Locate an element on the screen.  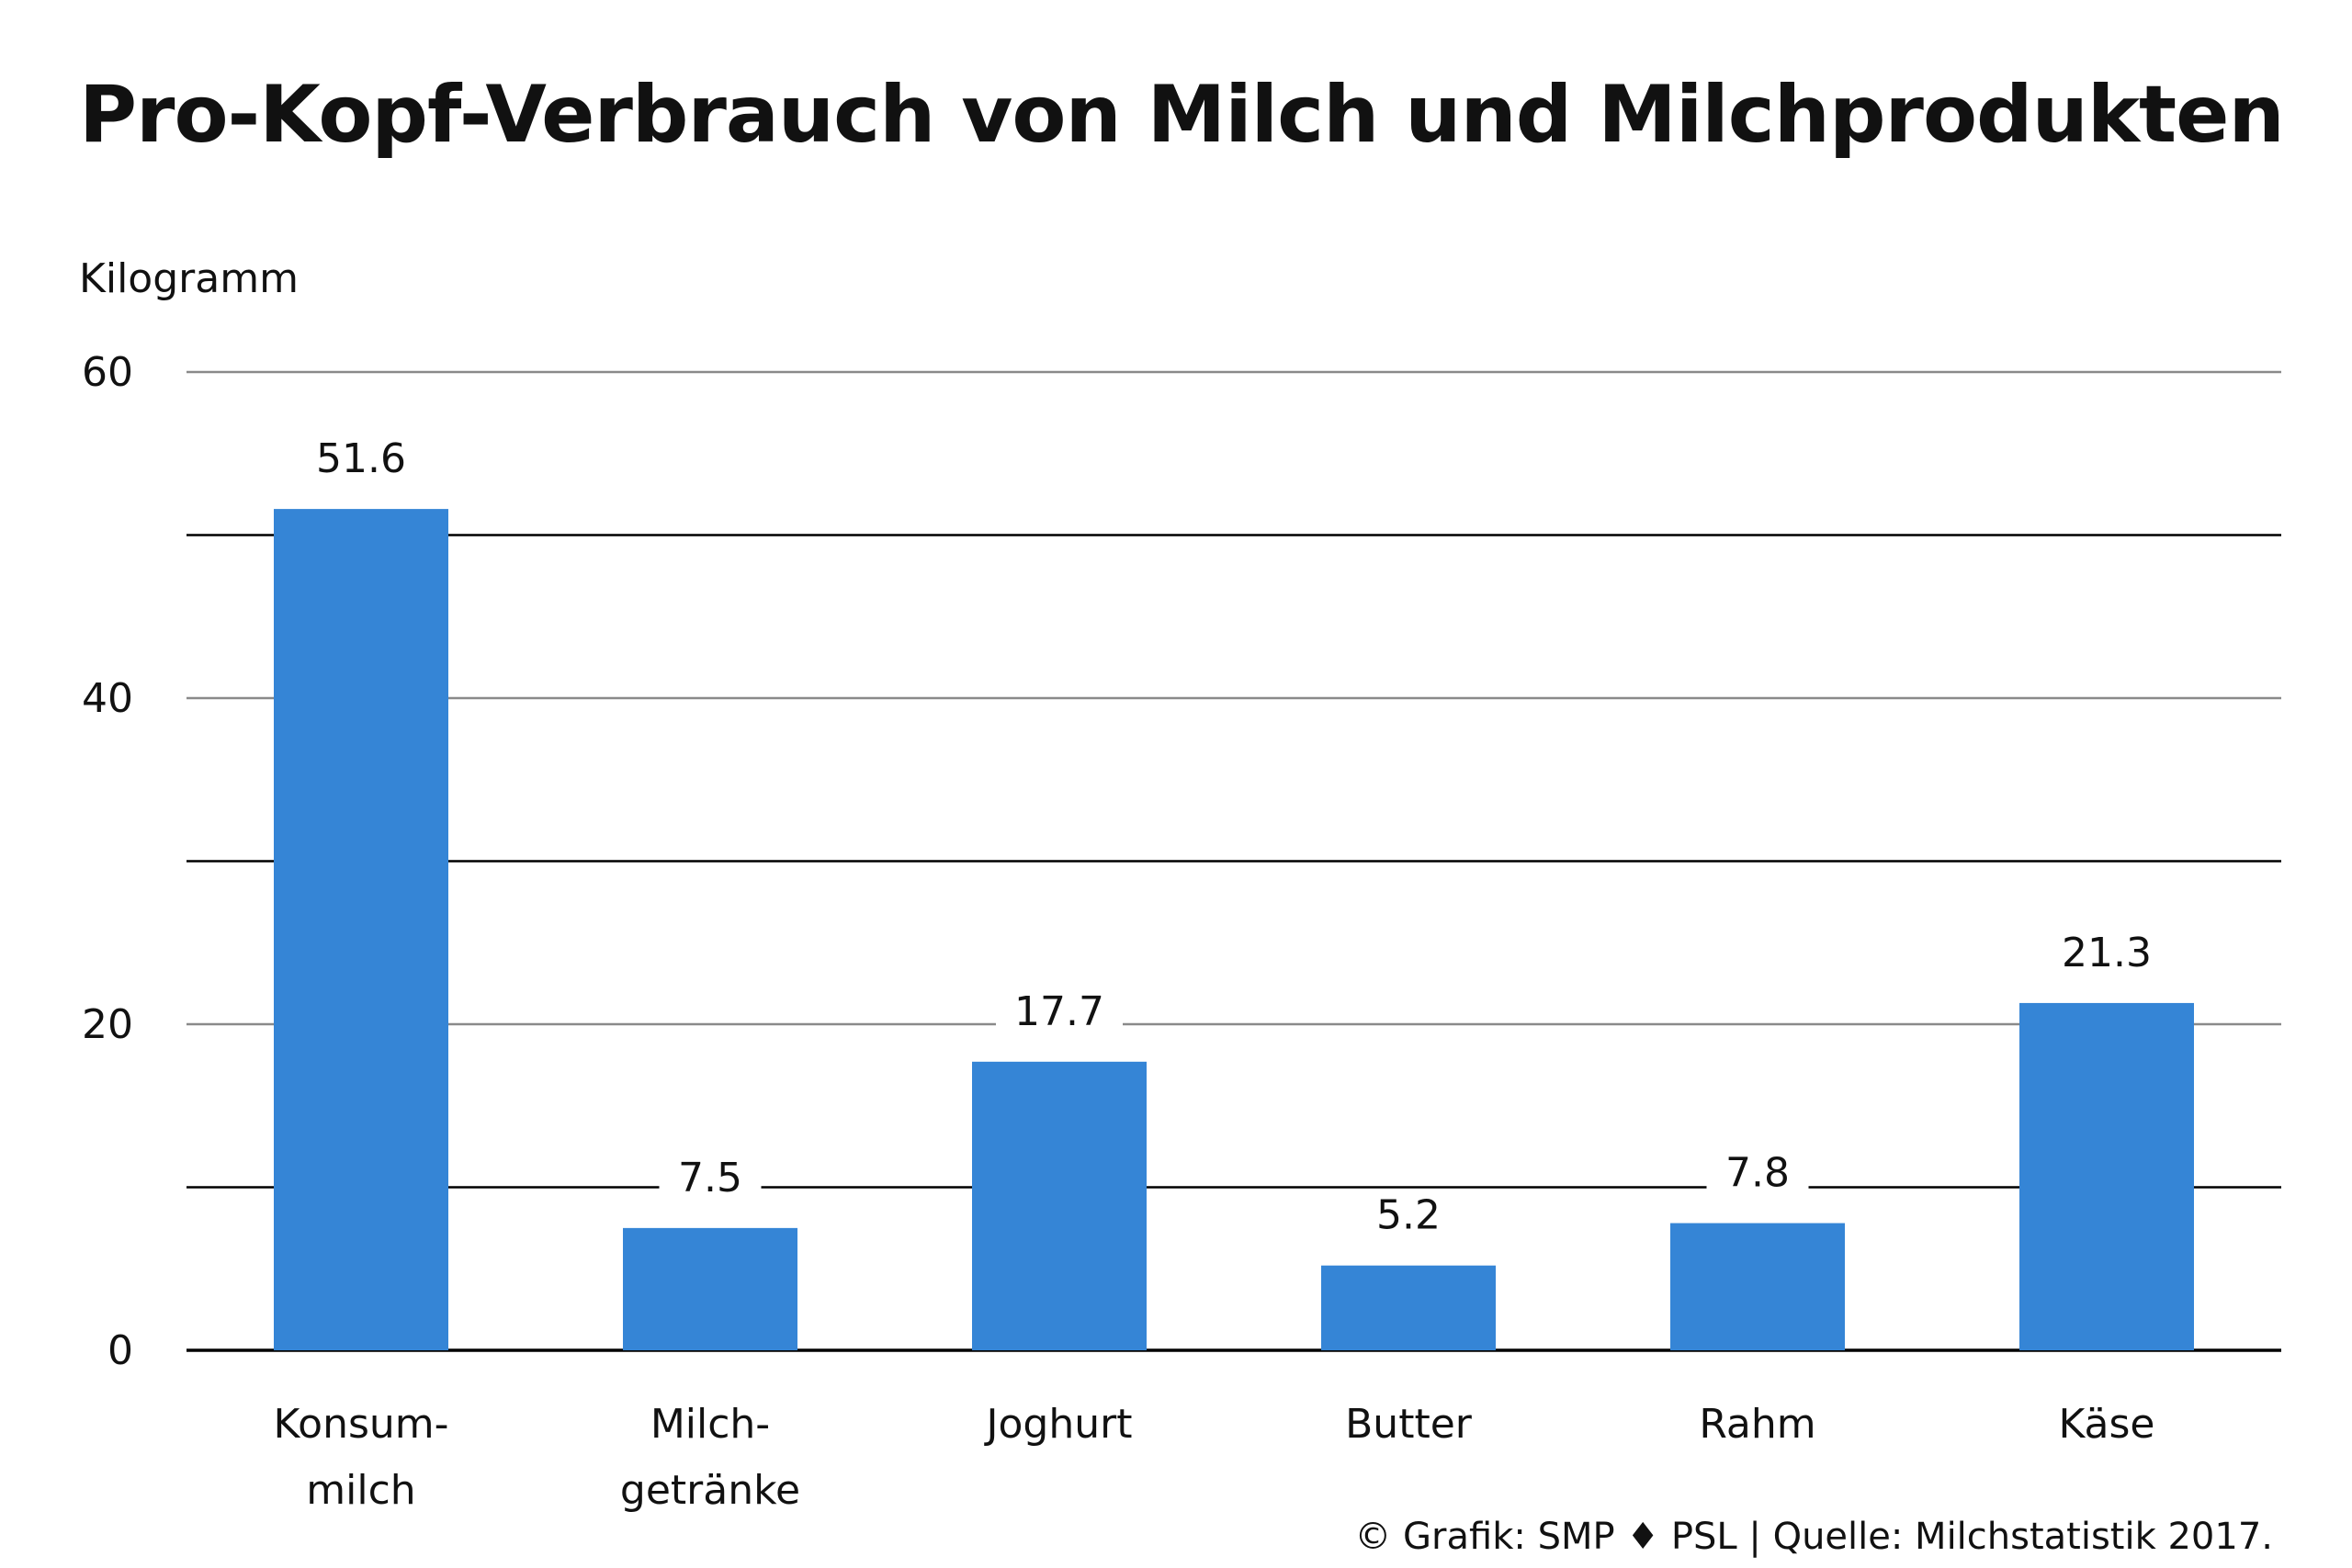
category-label: Konsum- is located at coordinates (360, 1424).